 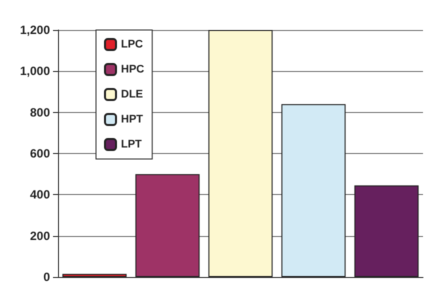 What do you see at coordinates (40, 112) in the screenshot?
I see `y-tick-label: 800` at bounding box center [40, 112].